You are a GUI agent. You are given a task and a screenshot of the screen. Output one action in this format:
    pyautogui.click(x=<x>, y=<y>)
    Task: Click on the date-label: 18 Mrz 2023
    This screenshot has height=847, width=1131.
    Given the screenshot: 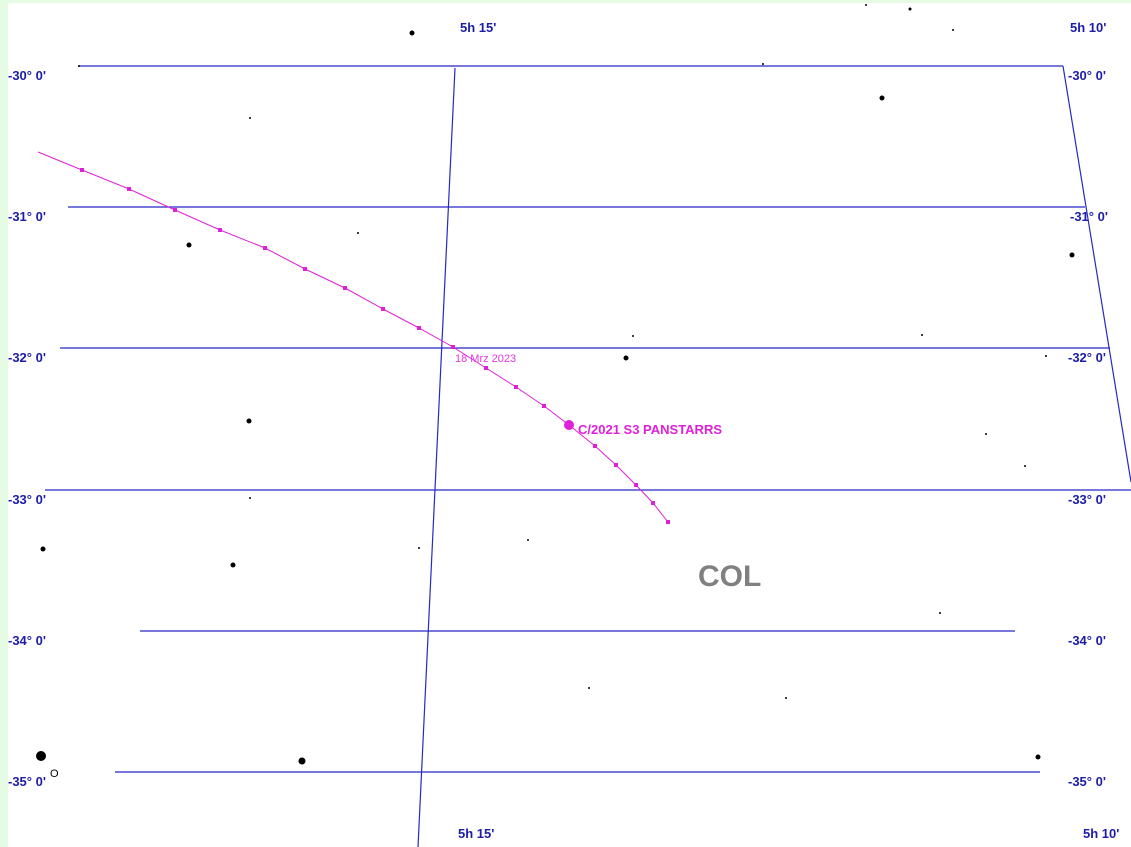 What is the action you would take?
    pyautogui.click(x=485, y=359)
    